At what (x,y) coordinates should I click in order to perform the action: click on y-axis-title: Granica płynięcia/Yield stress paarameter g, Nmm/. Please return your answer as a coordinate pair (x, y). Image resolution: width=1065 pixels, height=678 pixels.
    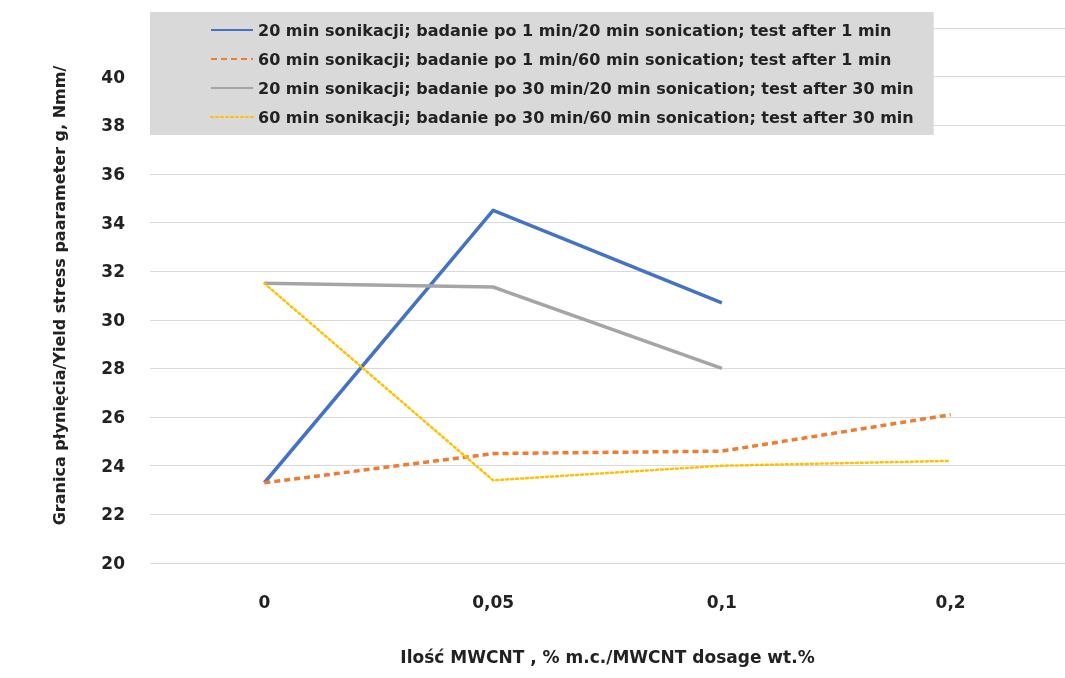
    Looking at the image, I should click on (59, 295).